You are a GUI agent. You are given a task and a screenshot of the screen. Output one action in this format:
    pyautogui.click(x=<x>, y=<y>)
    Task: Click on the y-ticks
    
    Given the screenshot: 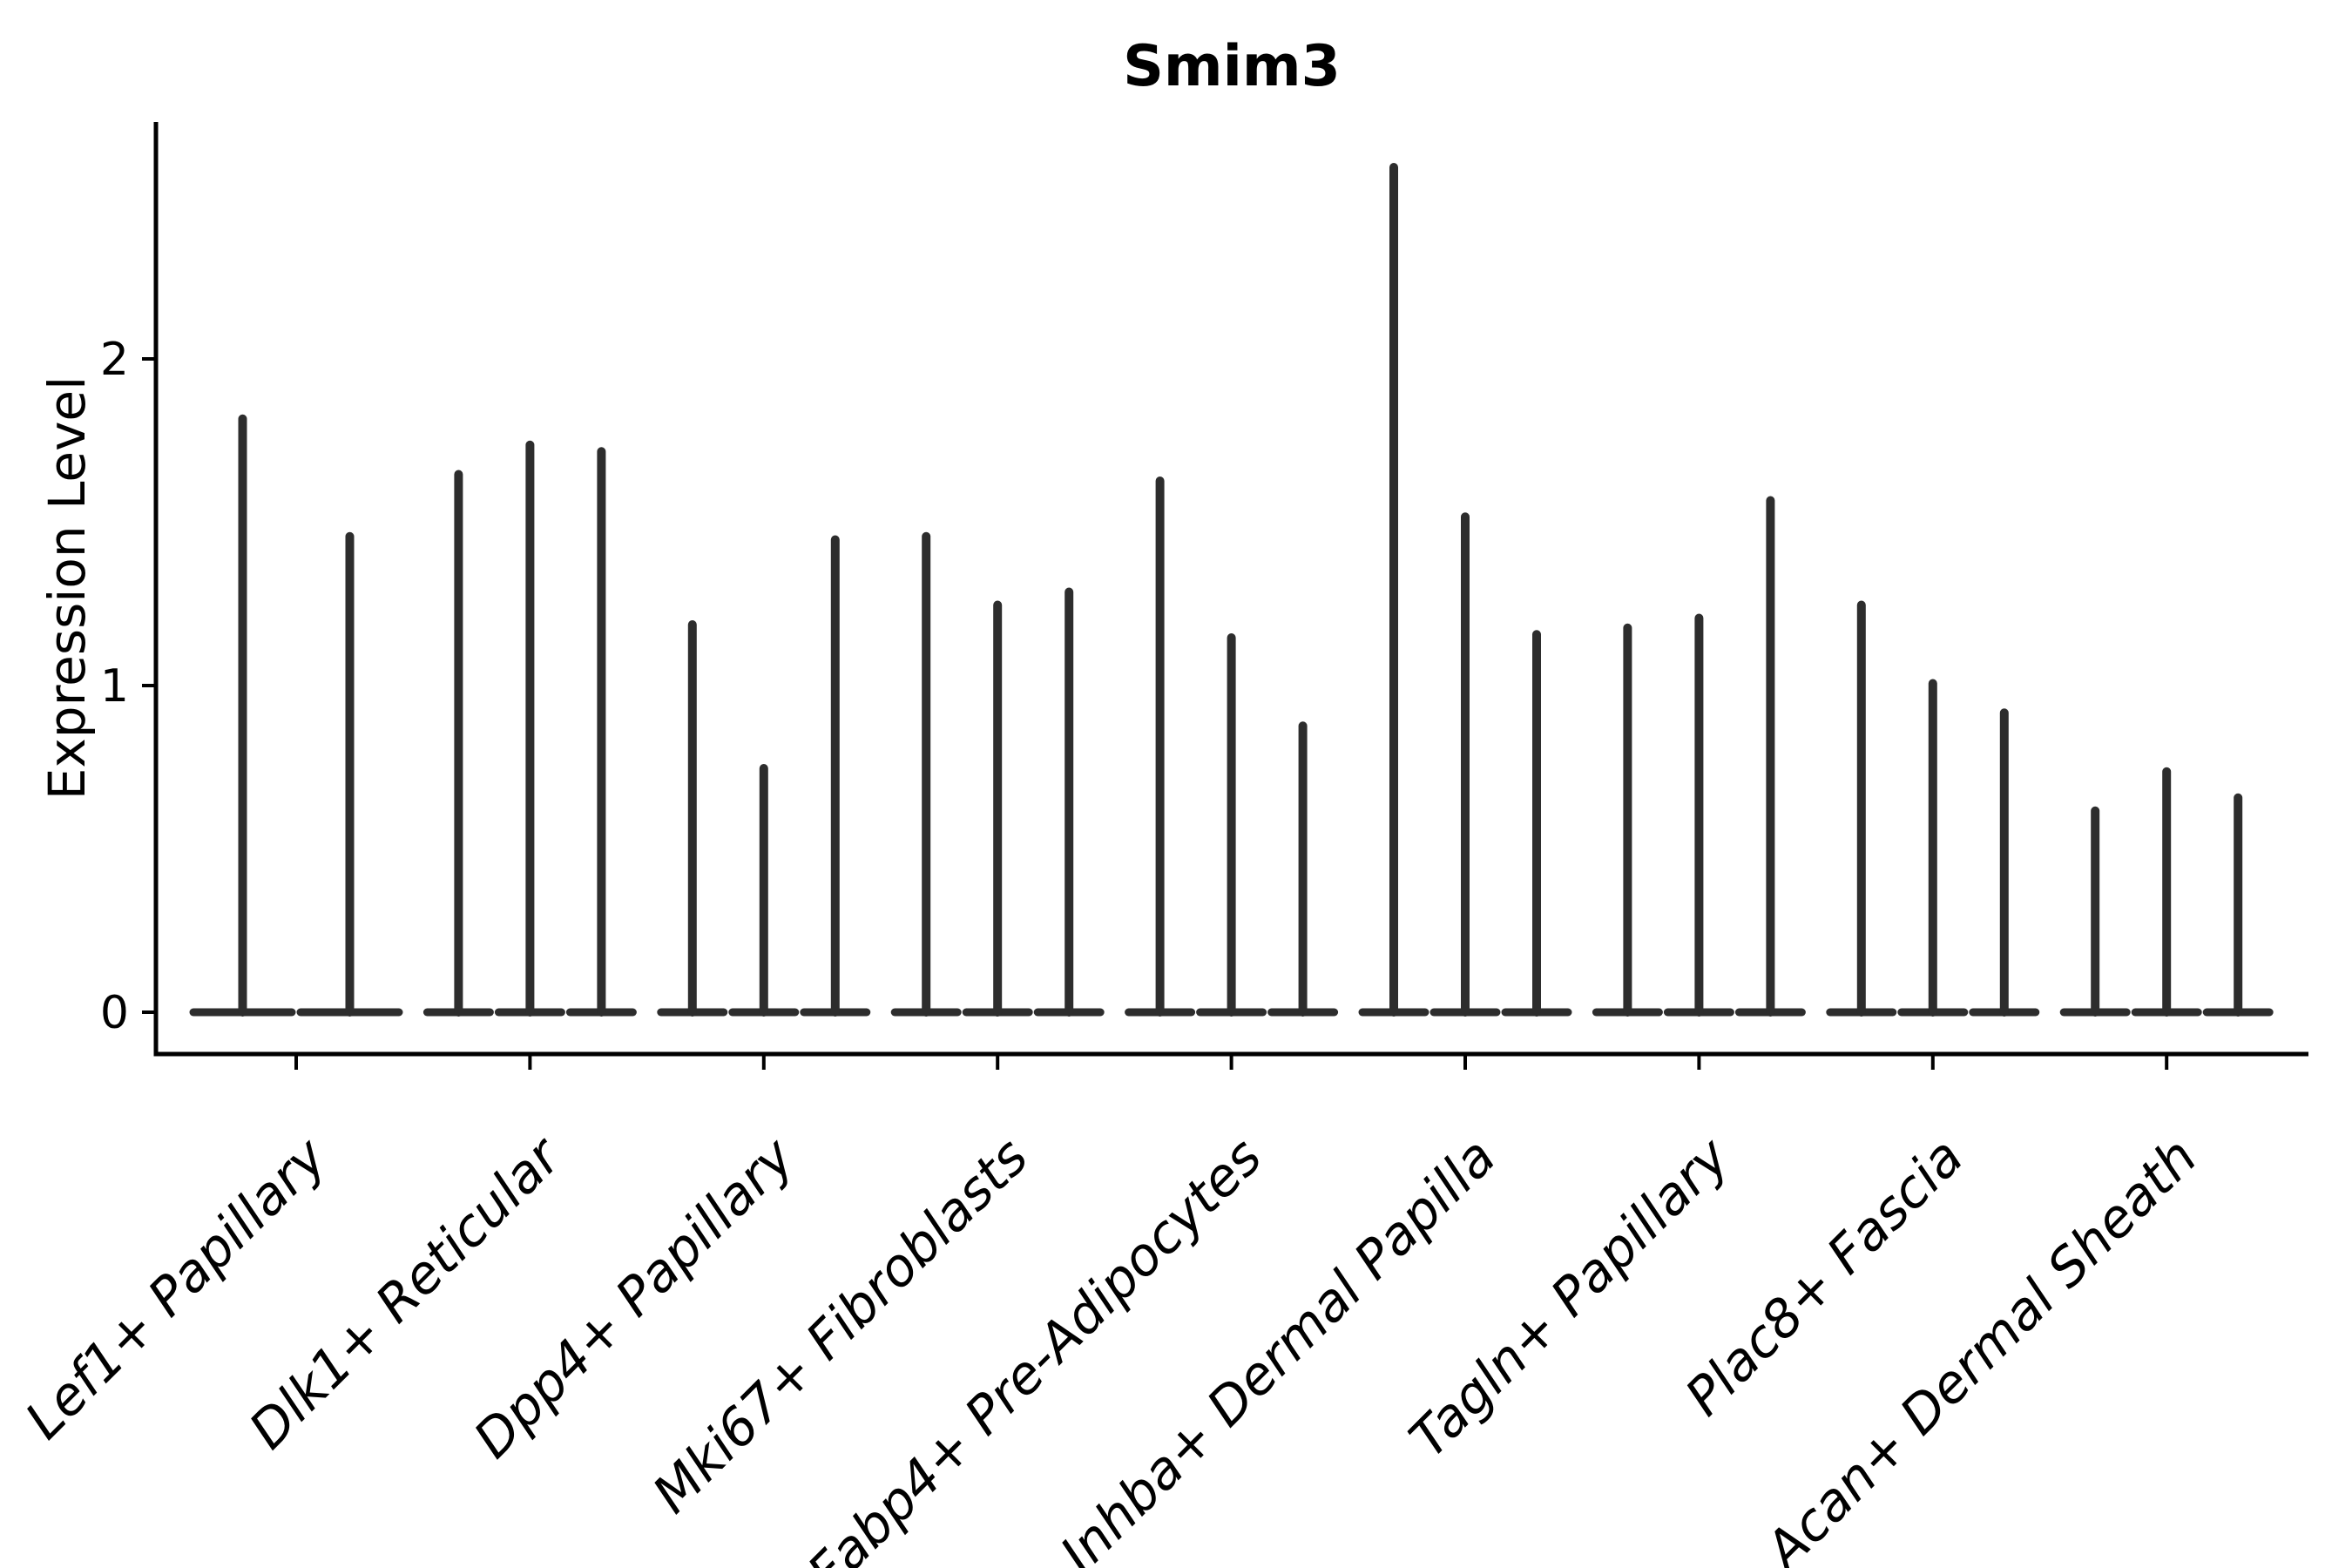 What is the action you would take?
    pyautogui.click(x=149, y=685)
    